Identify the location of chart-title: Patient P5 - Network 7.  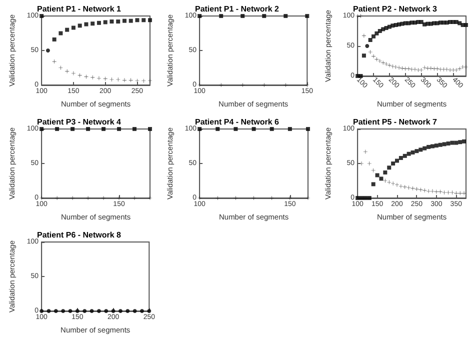
(395, 122).